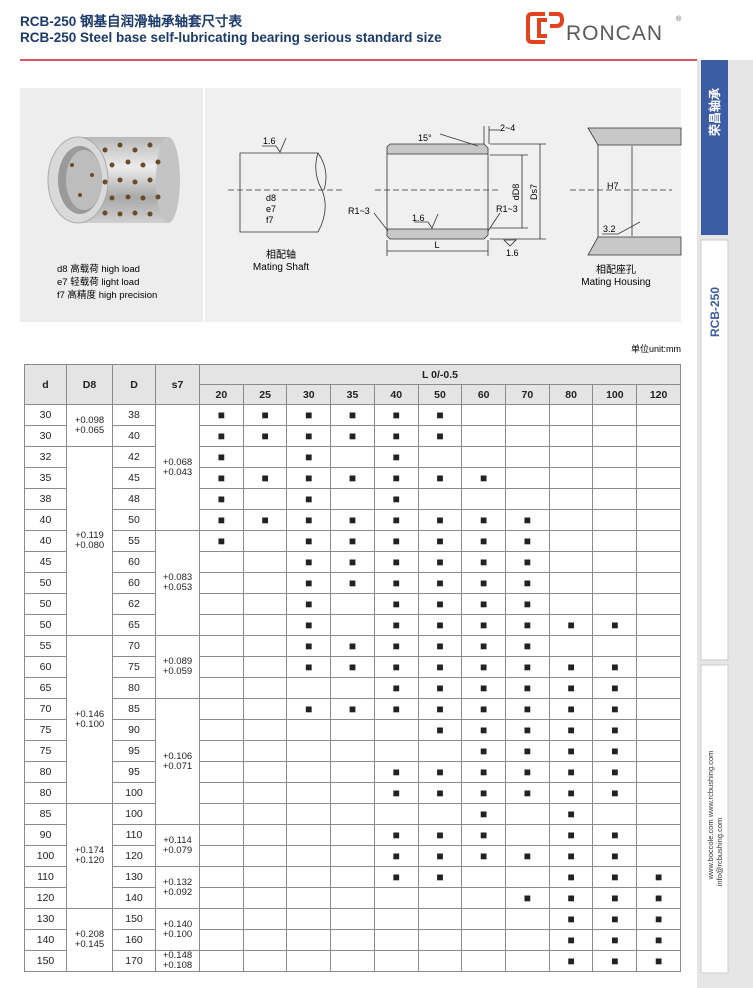 Image resolution: width=753 pixels, height=988 pixels. What do you see at coordinates (134, 604) in the screenshot?
I see `outer-diameter: 62` at bounding box center [134, 604].